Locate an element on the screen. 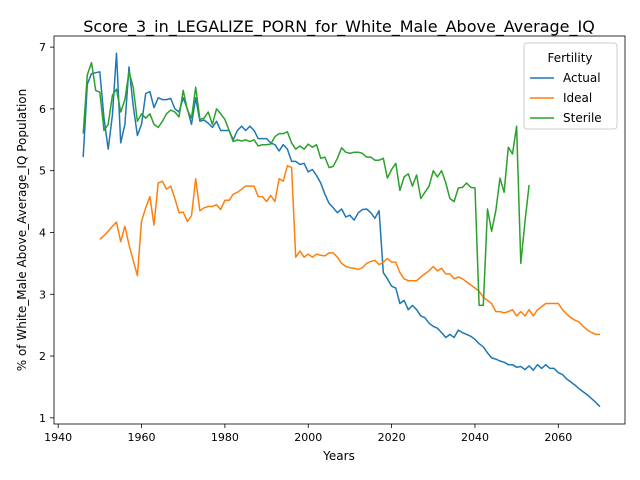 This screenshot has width=640, height=480. y-tick-label: 5 is located at coordinates (42, 171).